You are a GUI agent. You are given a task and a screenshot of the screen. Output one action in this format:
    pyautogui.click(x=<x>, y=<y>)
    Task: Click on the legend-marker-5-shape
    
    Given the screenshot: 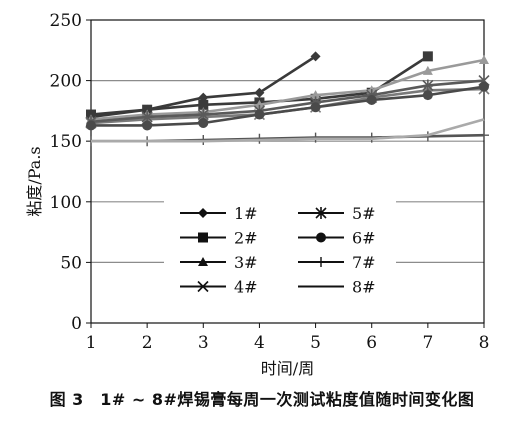 What is the action you would take?
    pyautogui.click(x=321, y=213)
    